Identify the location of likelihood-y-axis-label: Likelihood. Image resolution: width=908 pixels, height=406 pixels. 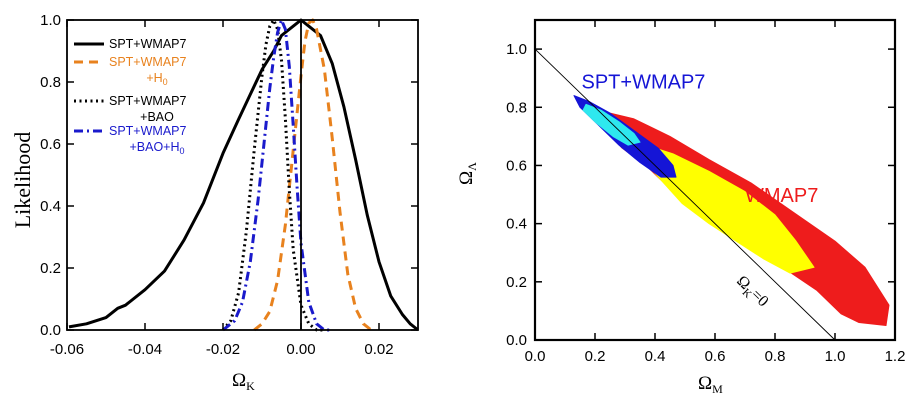
(22, 180).